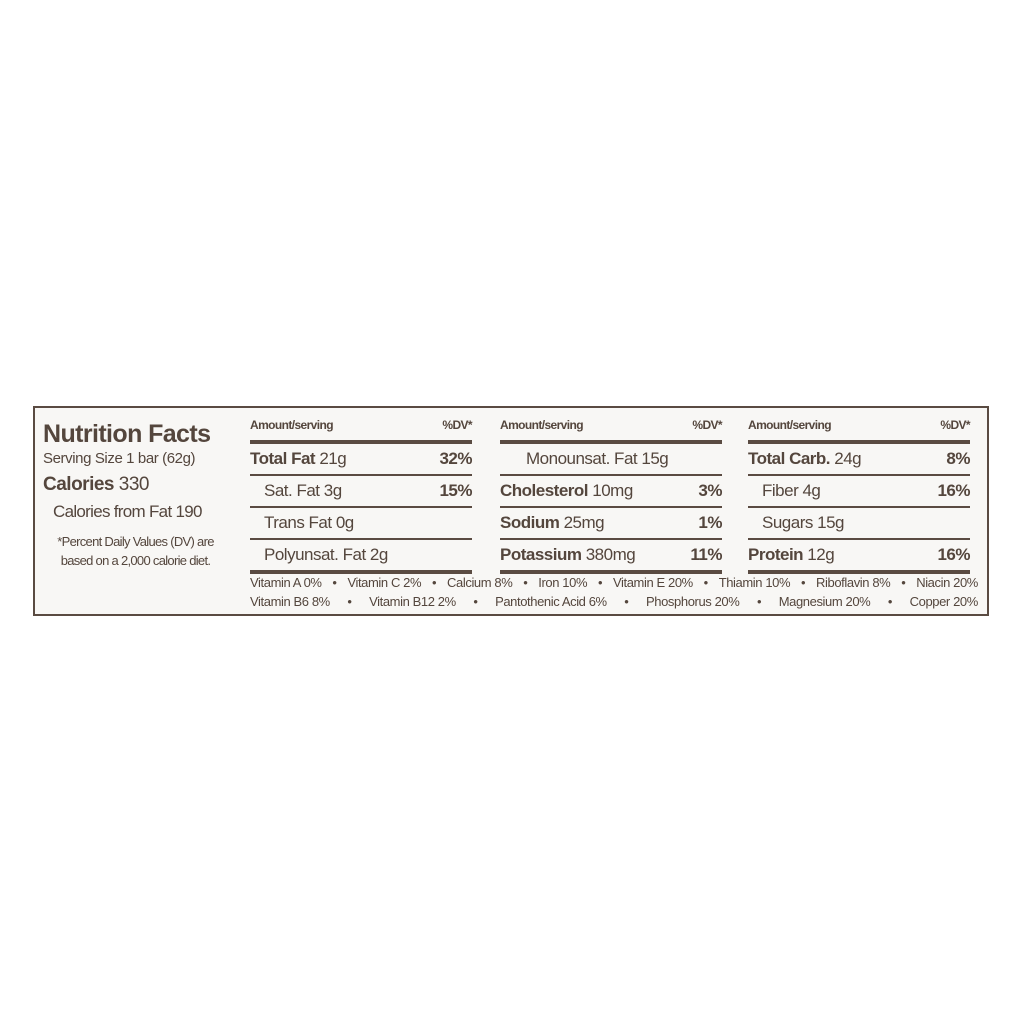 Image resolution: width=1024 pixels, height=1024 pixels. Describe the element at coordinates (127, 511) in the screenshot. I see `calories-from-fat: Calories from Fat 190` at that location.